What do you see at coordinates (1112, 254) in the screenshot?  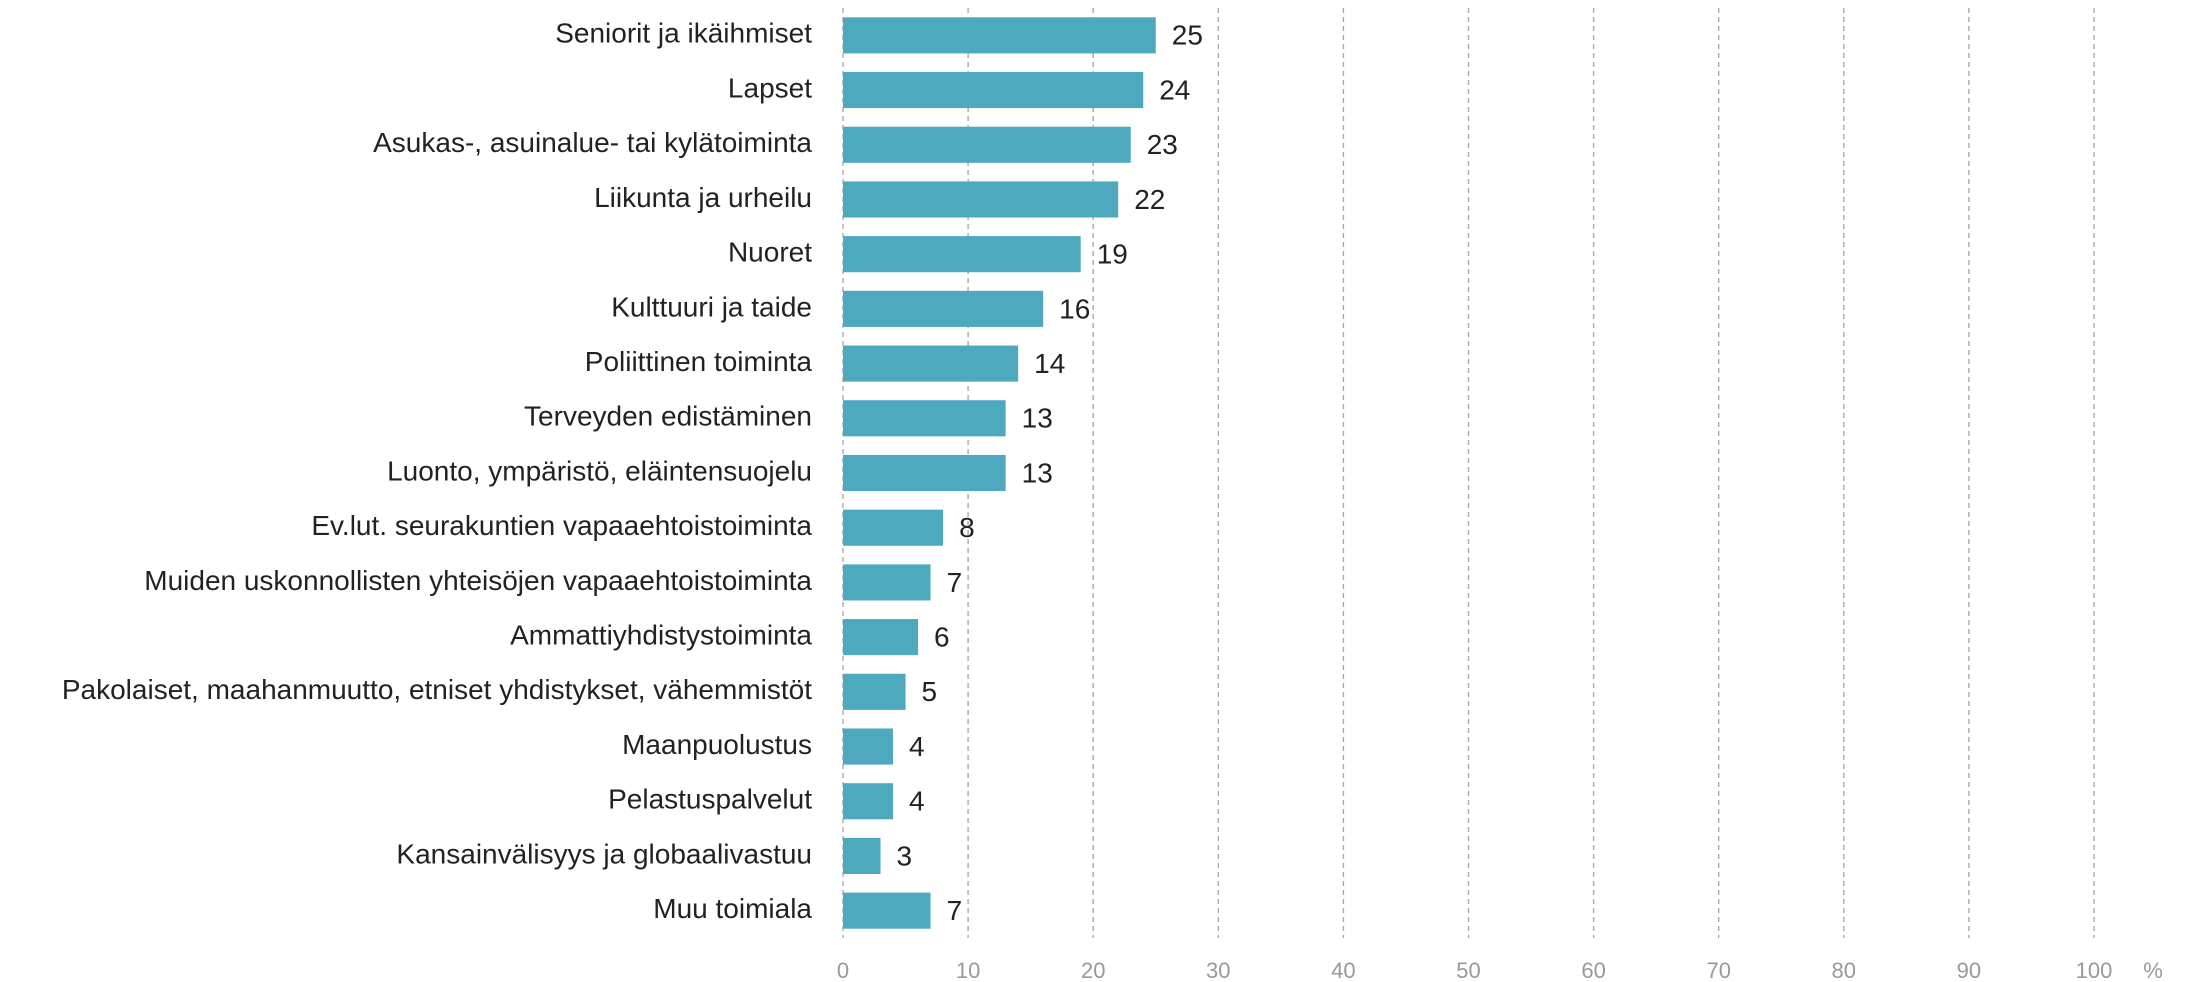 I see `value-label: 19` at bounding box center [1112, 254].